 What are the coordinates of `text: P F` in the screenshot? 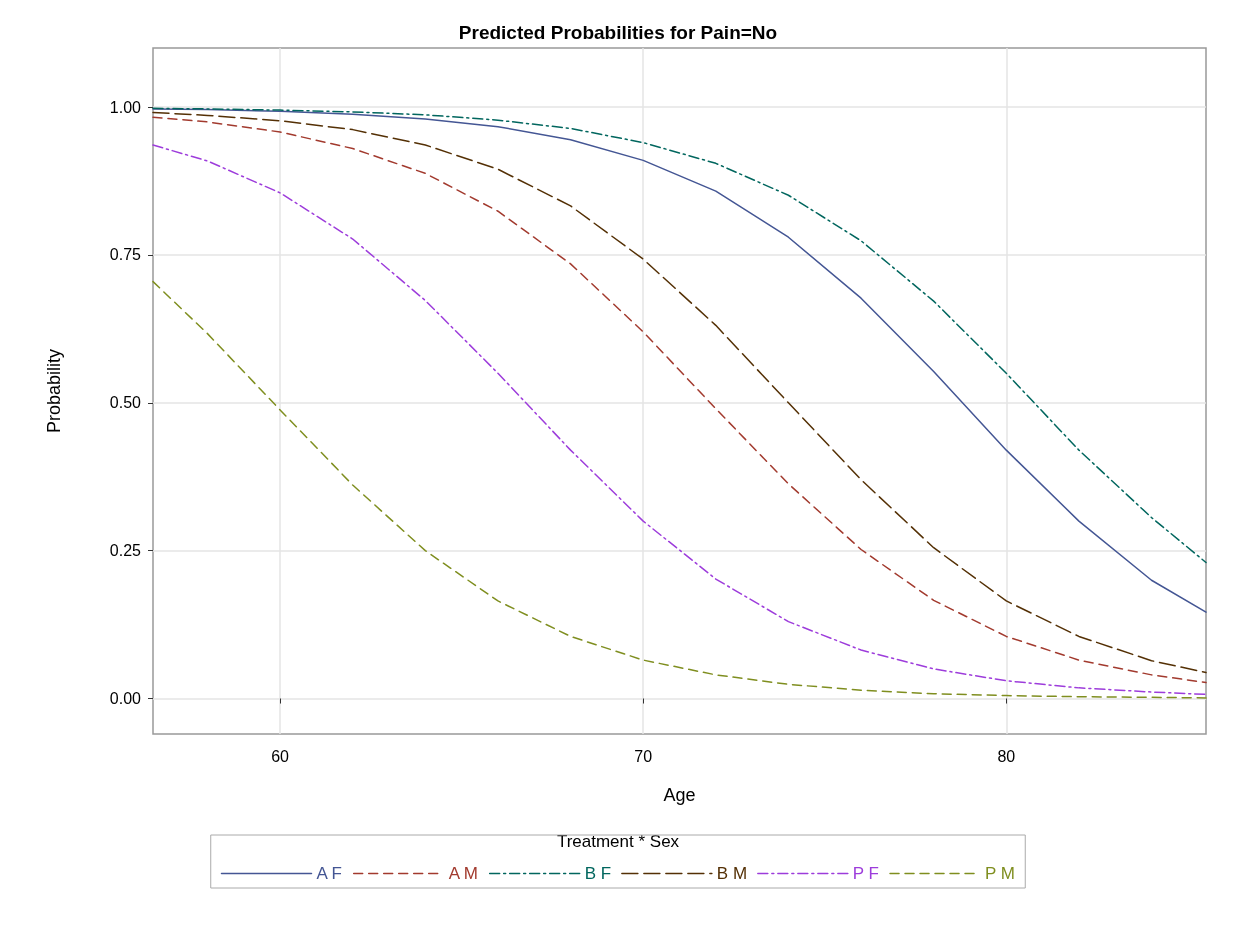 It's located at (865, 873).